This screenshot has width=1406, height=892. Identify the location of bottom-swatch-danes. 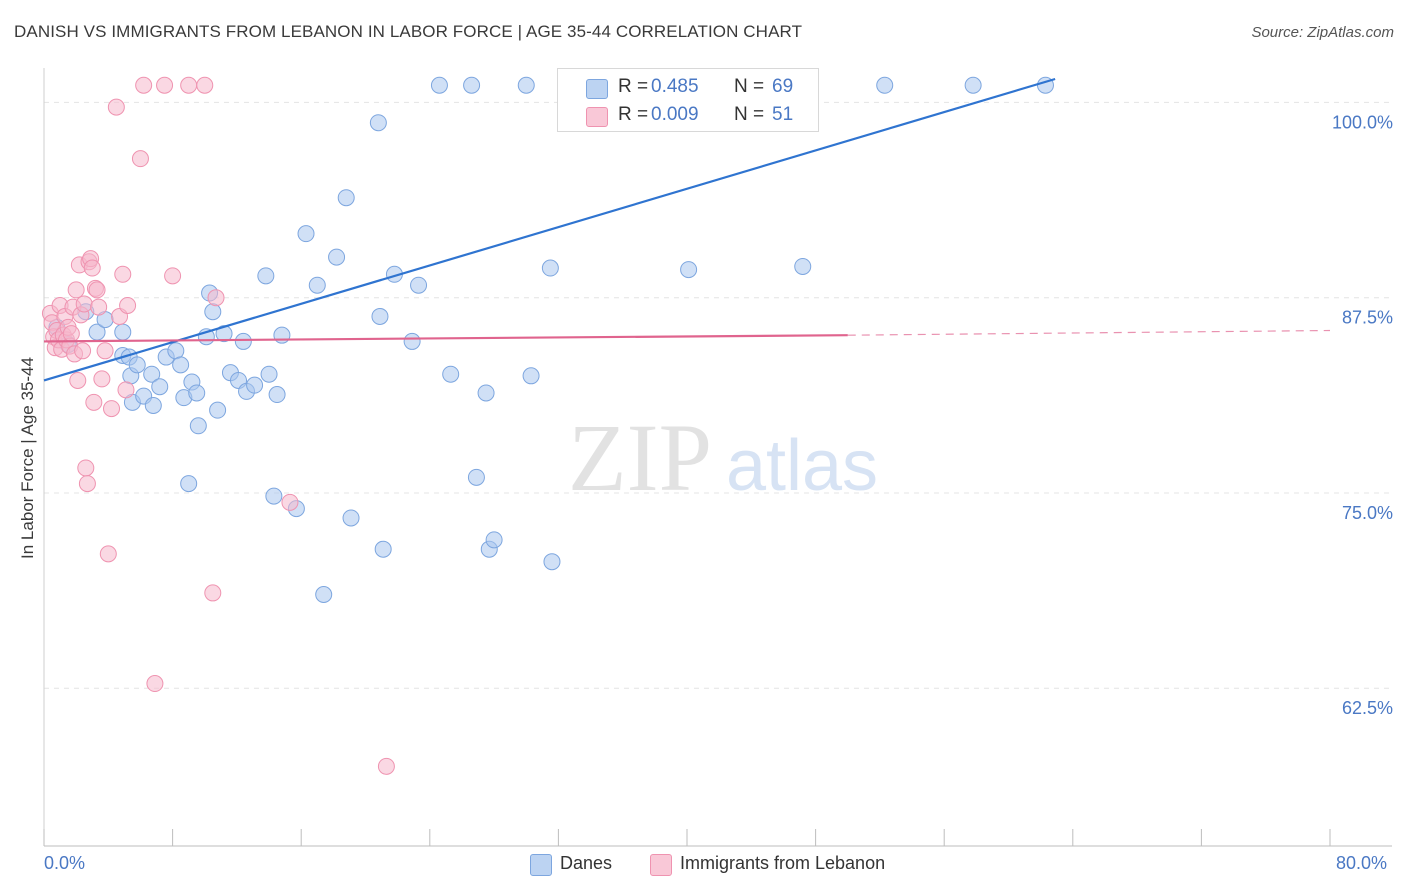
(541, 865).